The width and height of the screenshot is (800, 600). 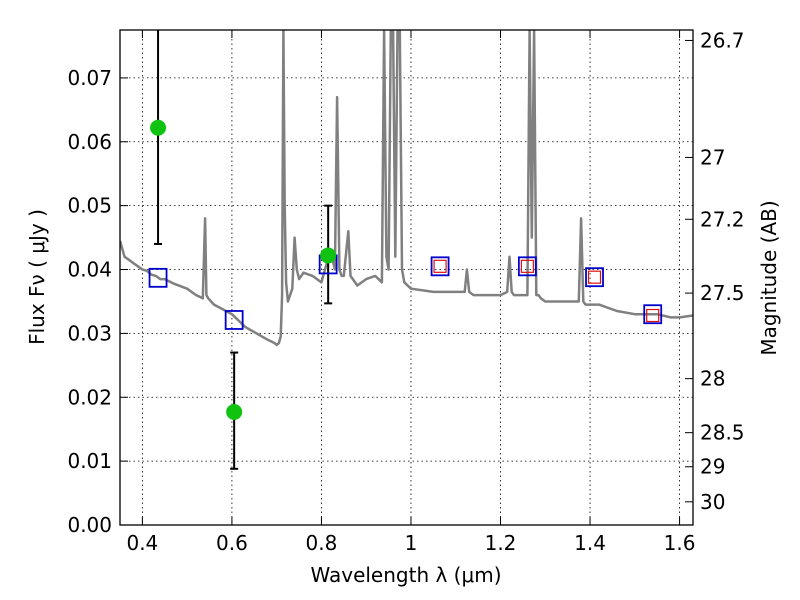 What do you see at coordinates (501, 543) in the screenshot?
I see `x-tick-label: 1.2` at bounding box center [501, 543].